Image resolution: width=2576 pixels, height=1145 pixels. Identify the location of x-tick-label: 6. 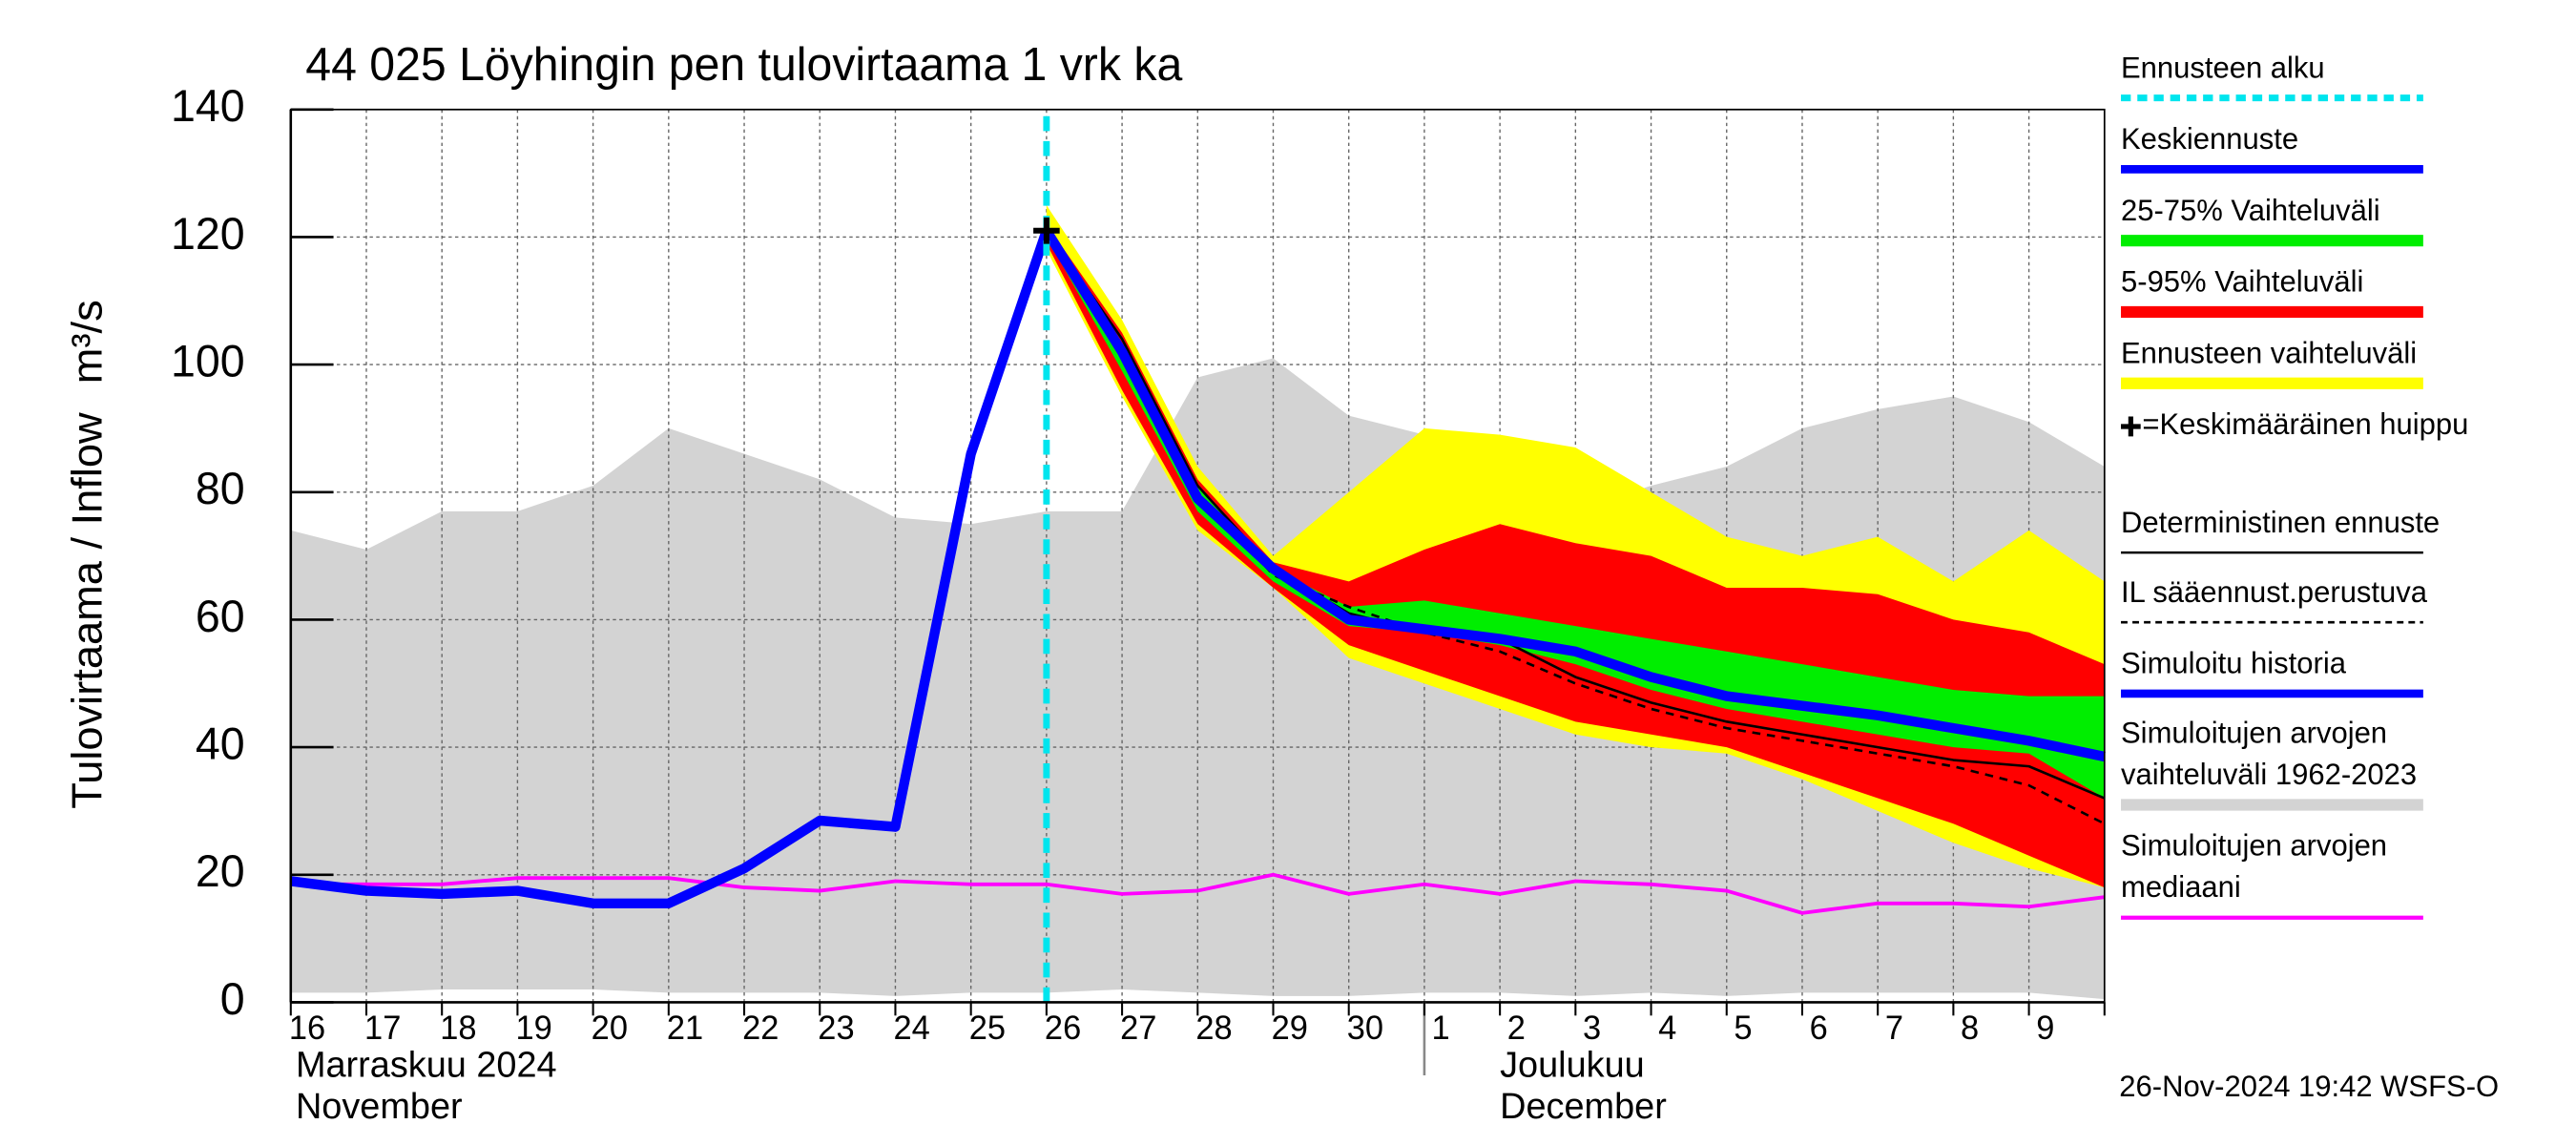
(1819, 1029).